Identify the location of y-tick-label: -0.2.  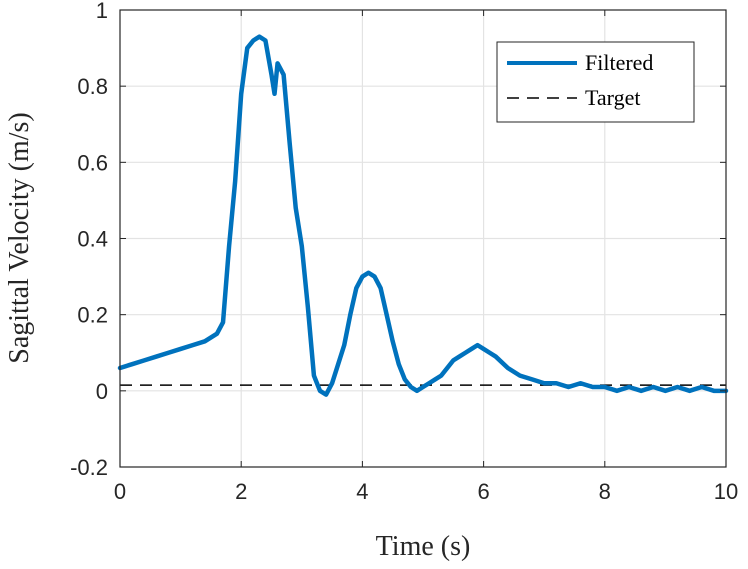
(89, 467).